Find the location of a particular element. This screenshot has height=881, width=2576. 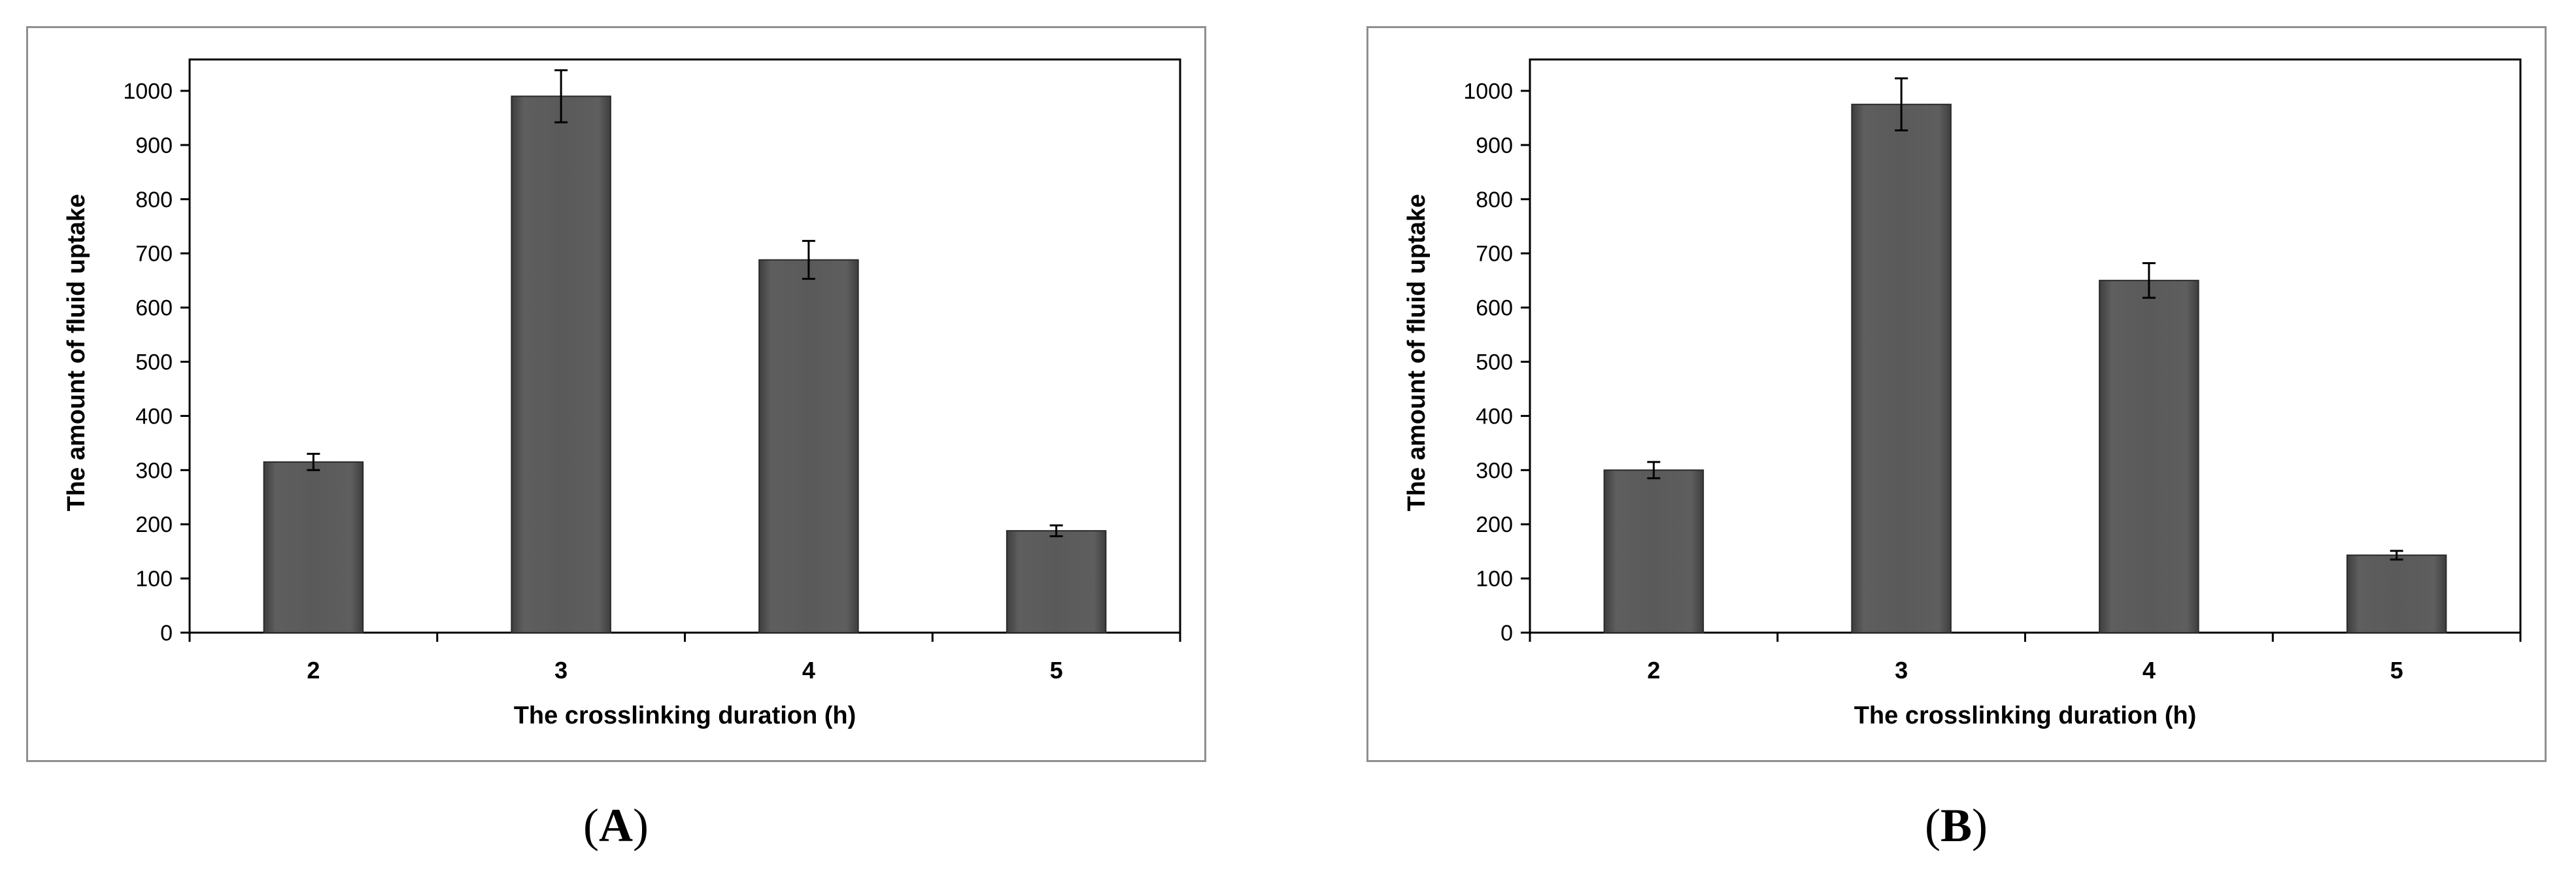

panel-caption-b: (B) is located at coordinates (1956, 825).